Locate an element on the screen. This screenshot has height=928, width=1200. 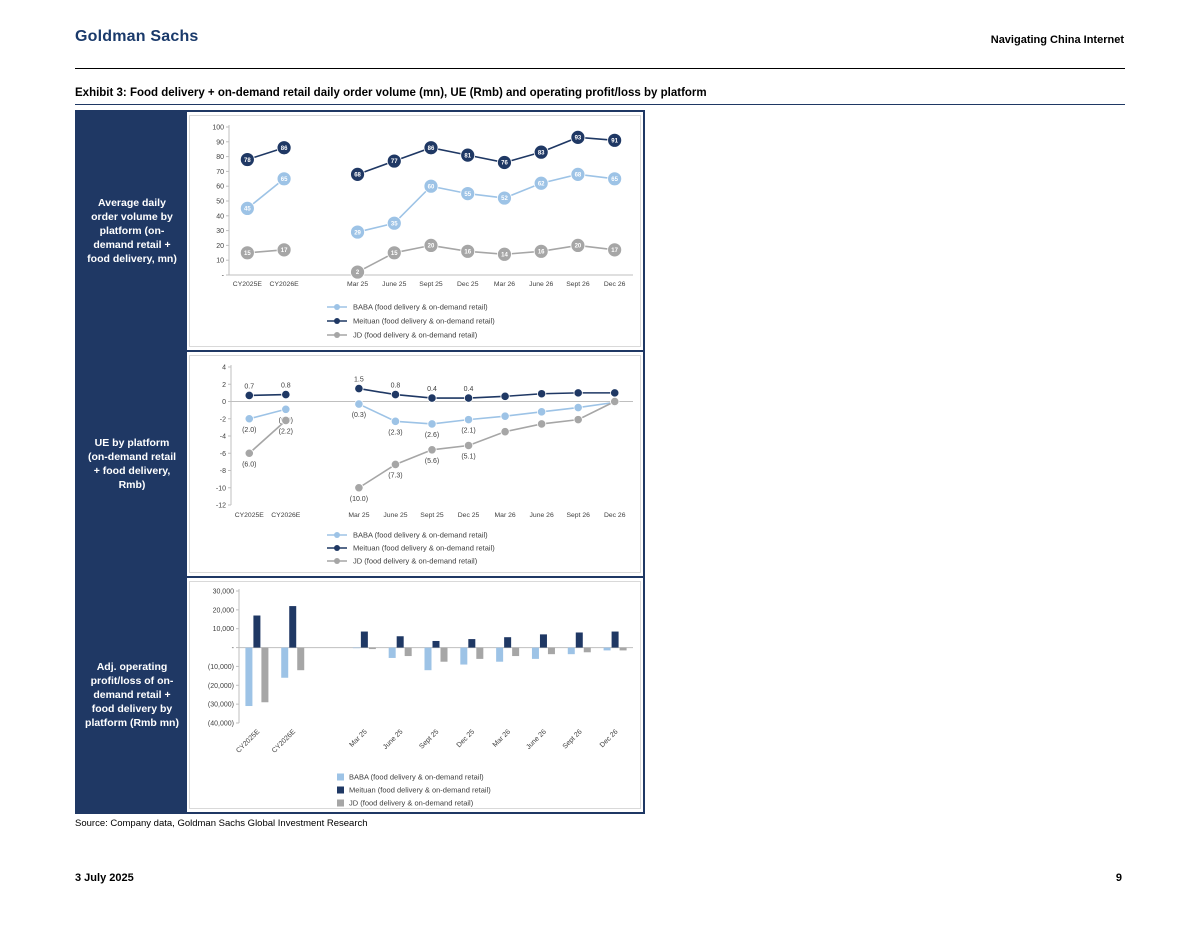
svg-text: (20,000) is located at coordinates (221, 686).